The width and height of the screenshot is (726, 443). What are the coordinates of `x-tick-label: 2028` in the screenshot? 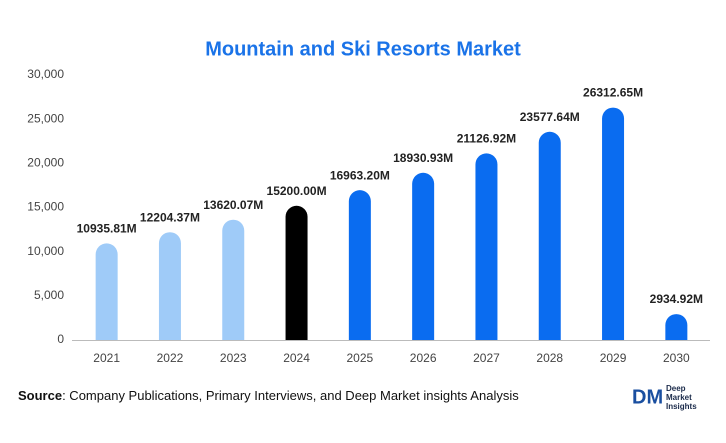 It's located at (549, 358).